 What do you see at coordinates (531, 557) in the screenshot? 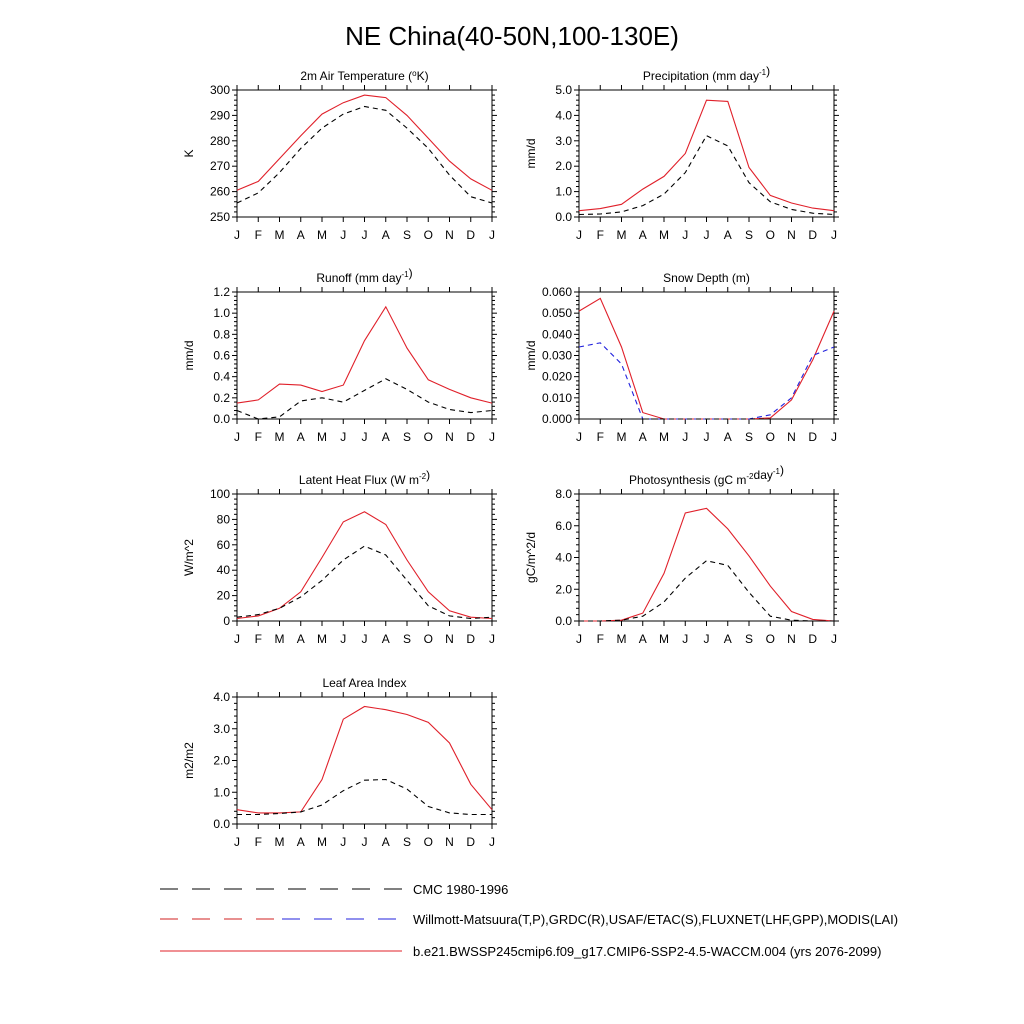
I see `y-axis-label: gC/m^2/d` at bounding box center [531, 557].